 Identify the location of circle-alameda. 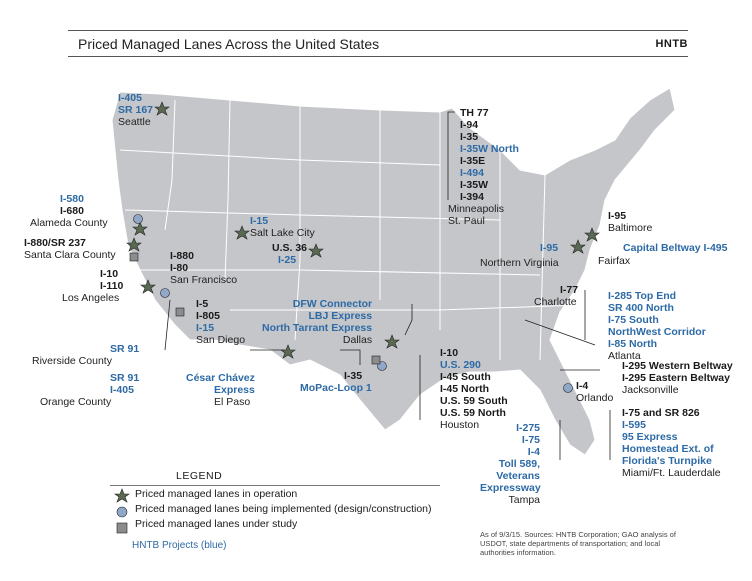
(138, 219).